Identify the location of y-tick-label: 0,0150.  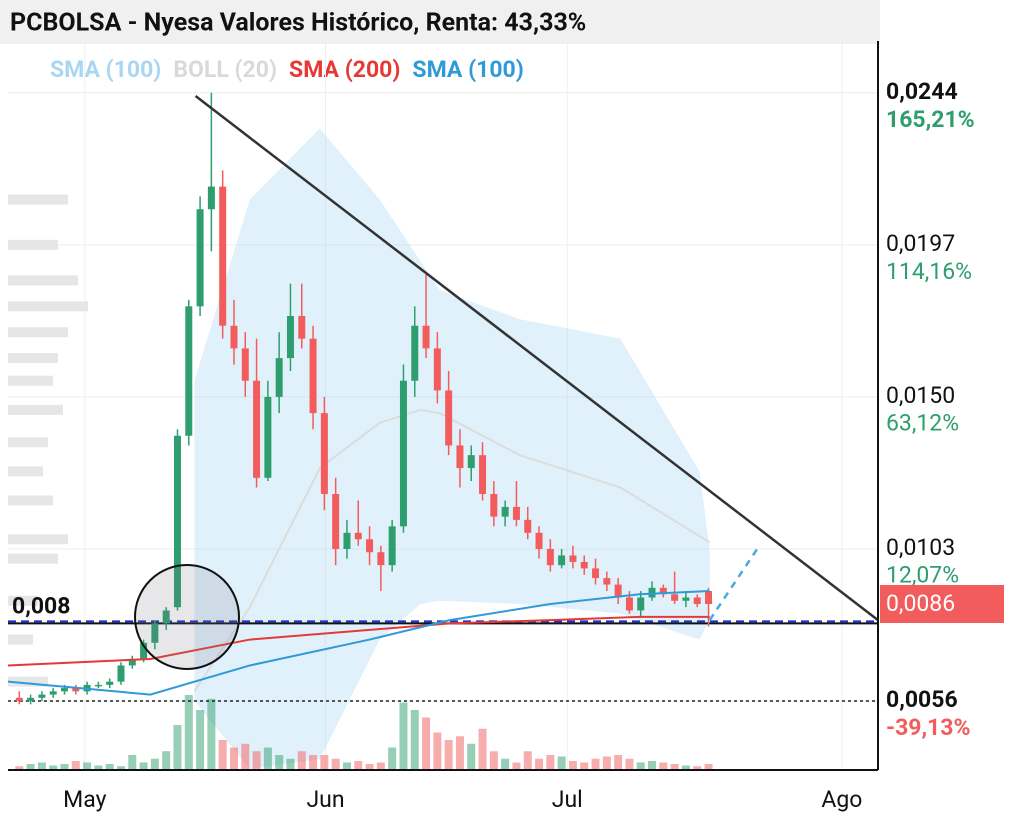
(920, 395).